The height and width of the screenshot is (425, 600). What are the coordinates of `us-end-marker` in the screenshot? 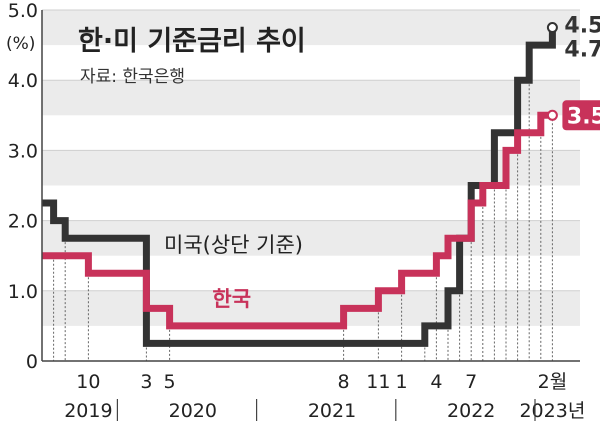 It's located at (552, 28).